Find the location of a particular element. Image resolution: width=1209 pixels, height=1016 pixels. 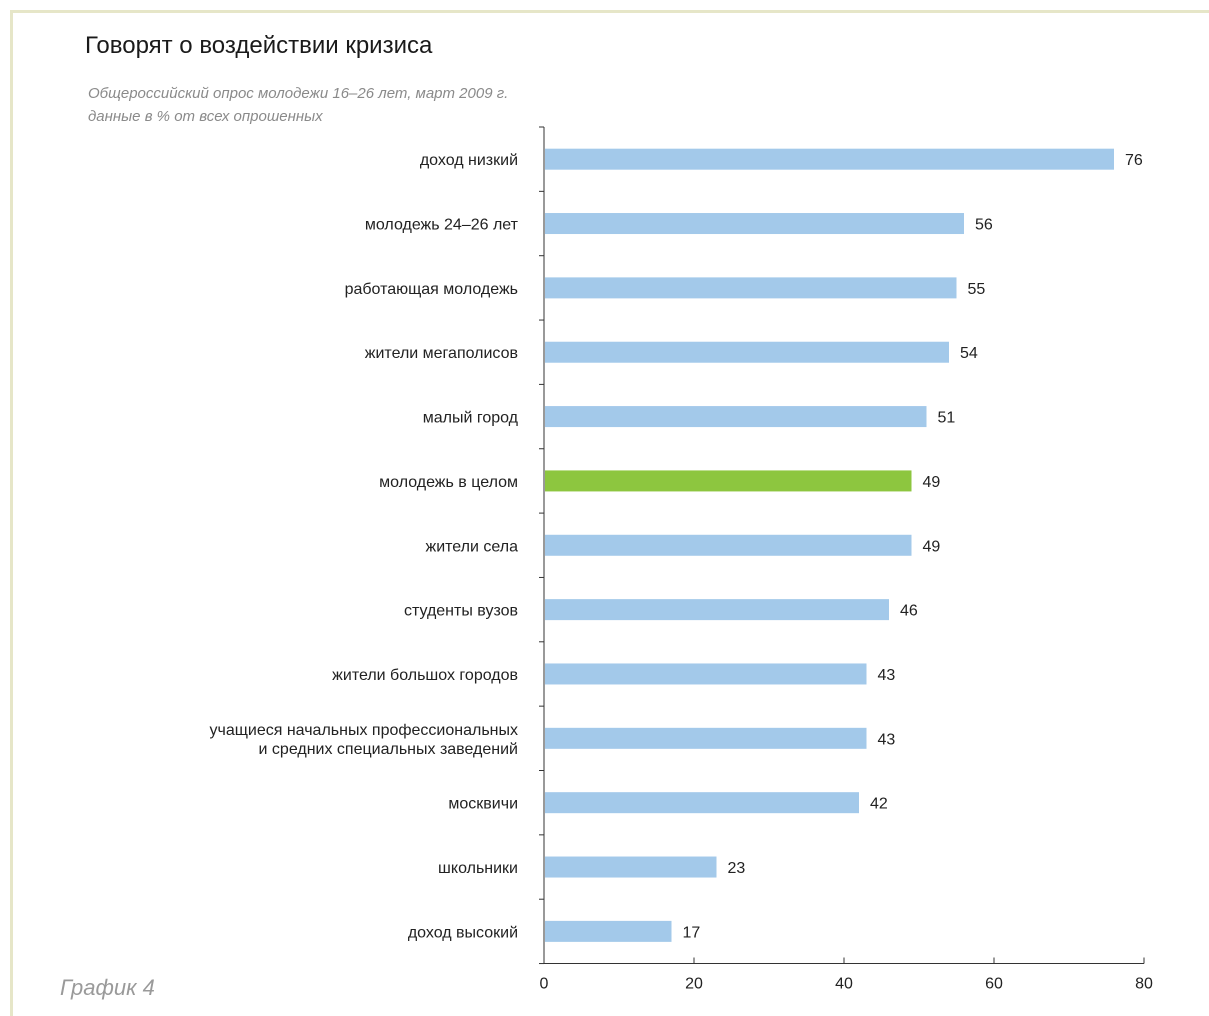

bar-value-label: 54 is located at coordinates (969, 353).